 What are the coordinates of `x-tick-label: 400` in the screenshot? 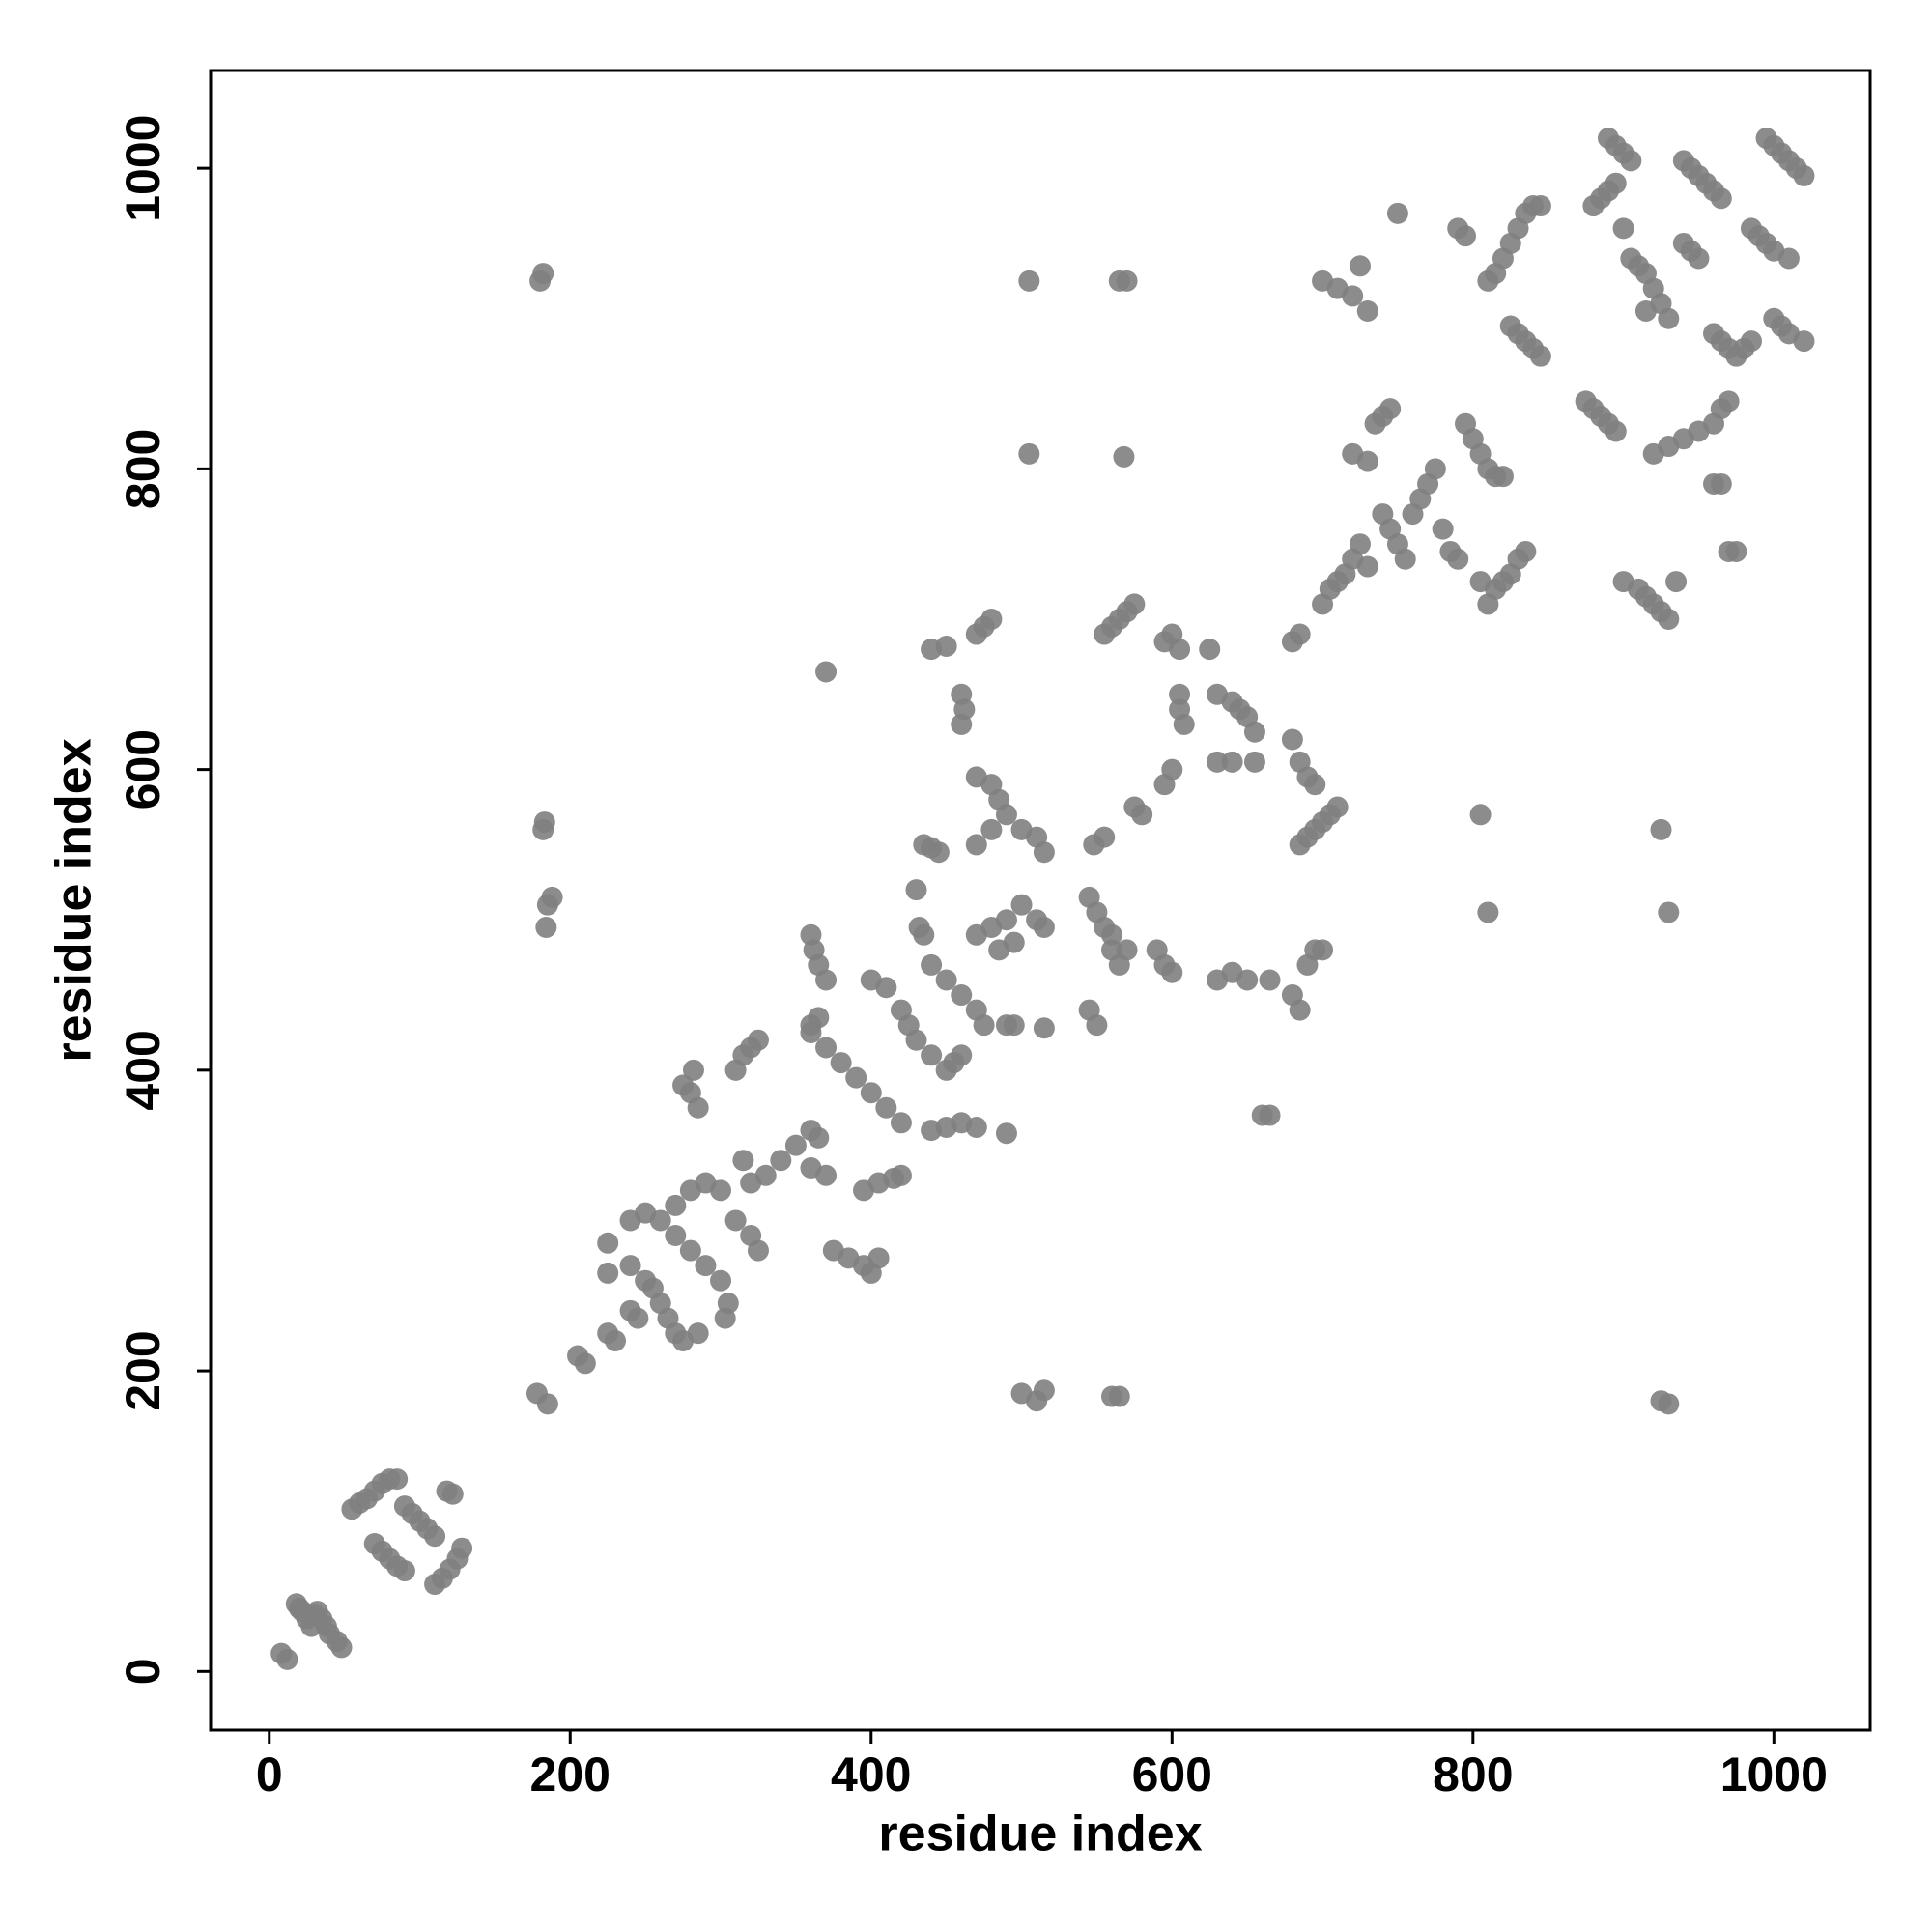 It's located at (871, 1774).